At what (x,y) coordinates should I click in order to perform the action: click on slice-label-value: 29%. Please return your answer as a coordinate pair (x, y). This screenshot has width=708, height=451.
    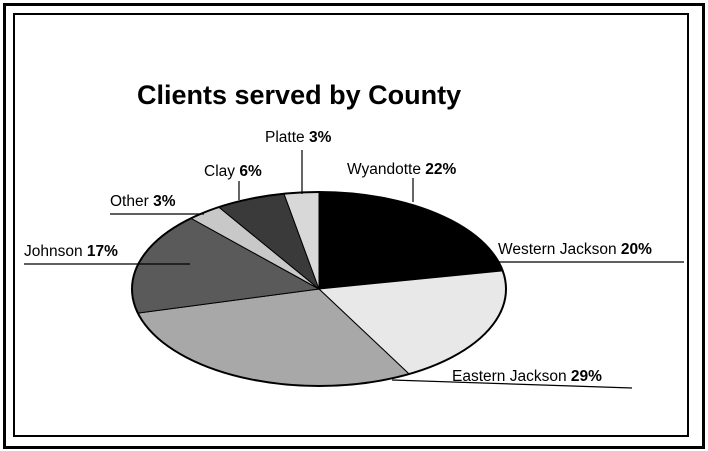
    Looking at the image, I should click on (586, 376).